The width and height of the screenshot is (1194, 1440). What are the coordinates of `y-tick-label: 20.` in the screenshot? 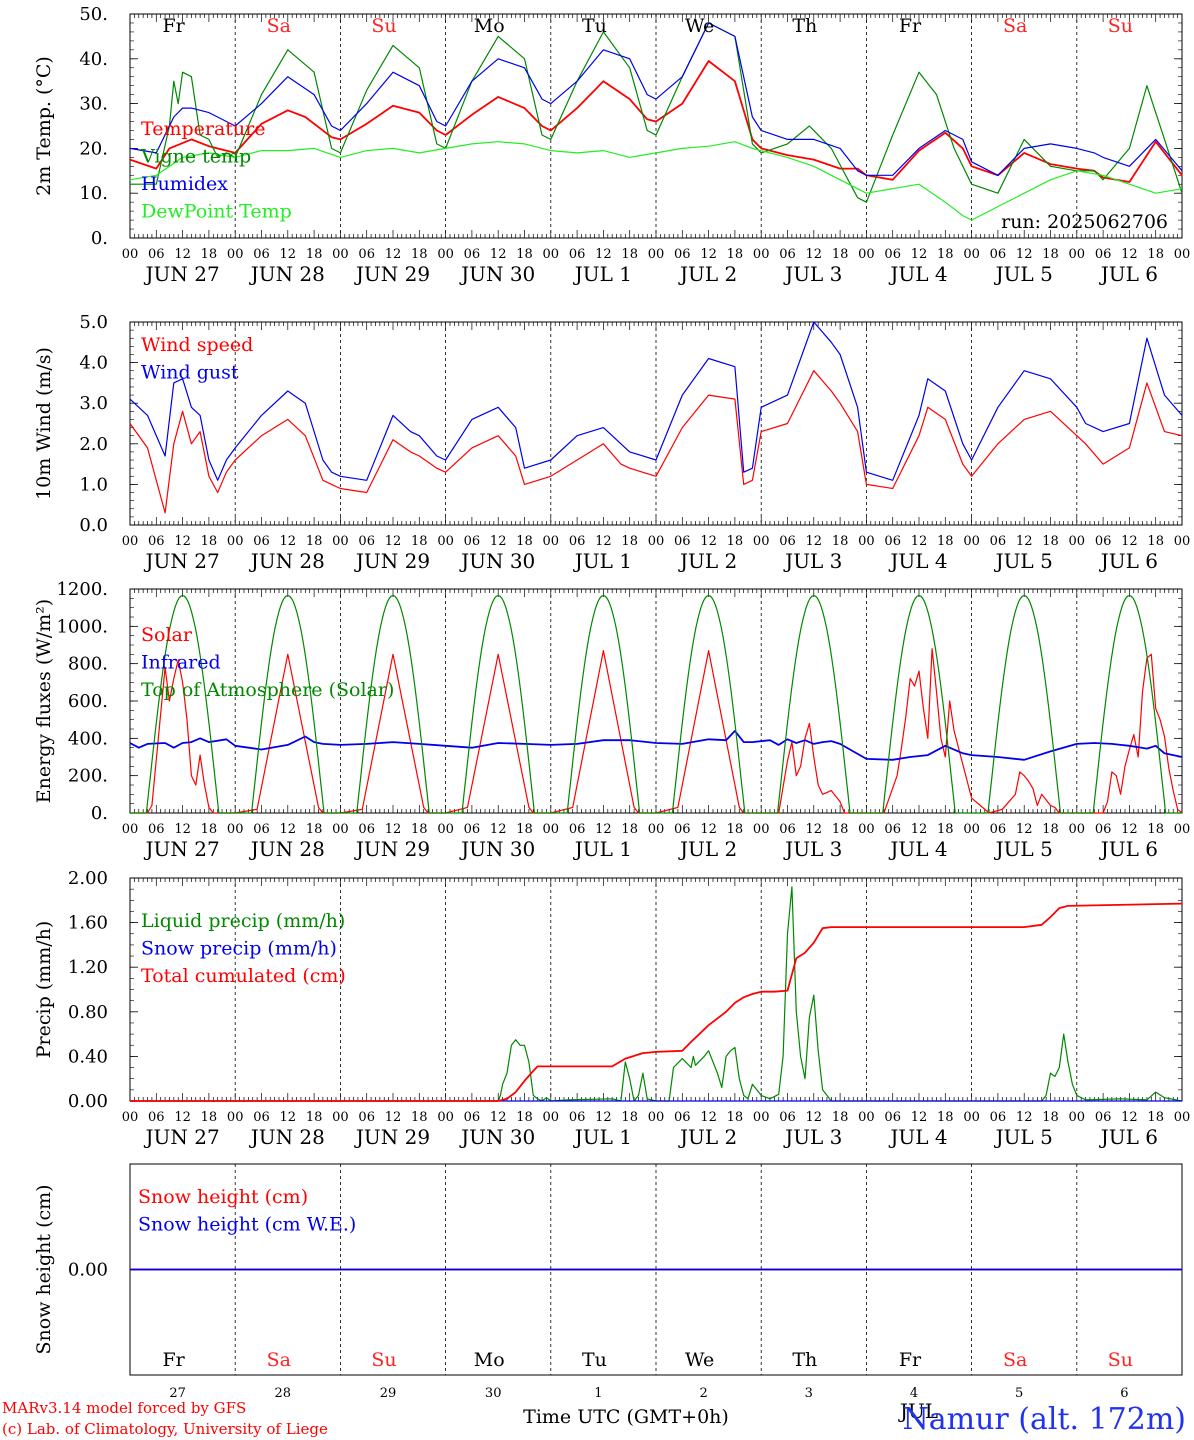 It's located at (93, 148).